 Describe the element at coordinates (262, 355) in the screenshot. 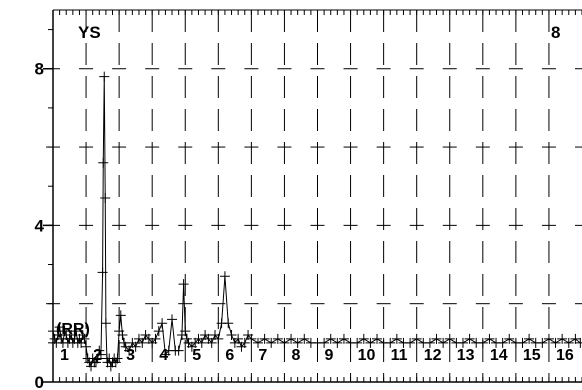

I see `lane-number-label: 7` at that location.